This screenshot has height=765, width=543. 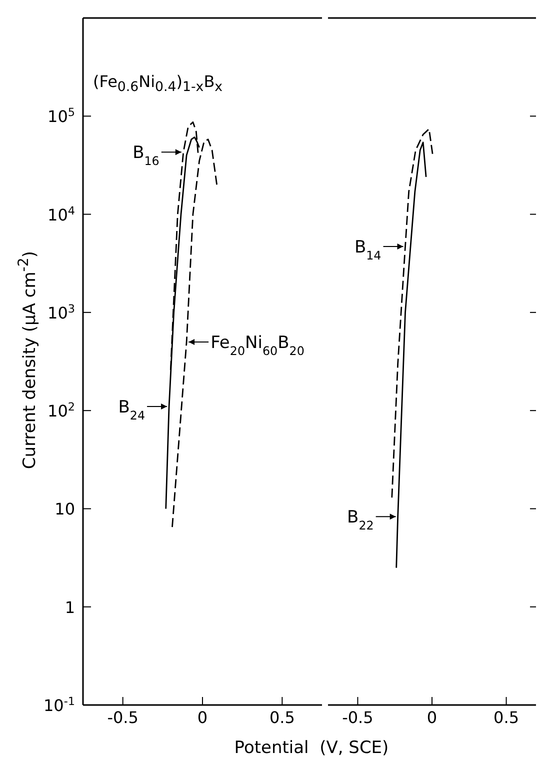 I want to click on y-tick-label: 10$^{2}$, so click(x=61, y=410).